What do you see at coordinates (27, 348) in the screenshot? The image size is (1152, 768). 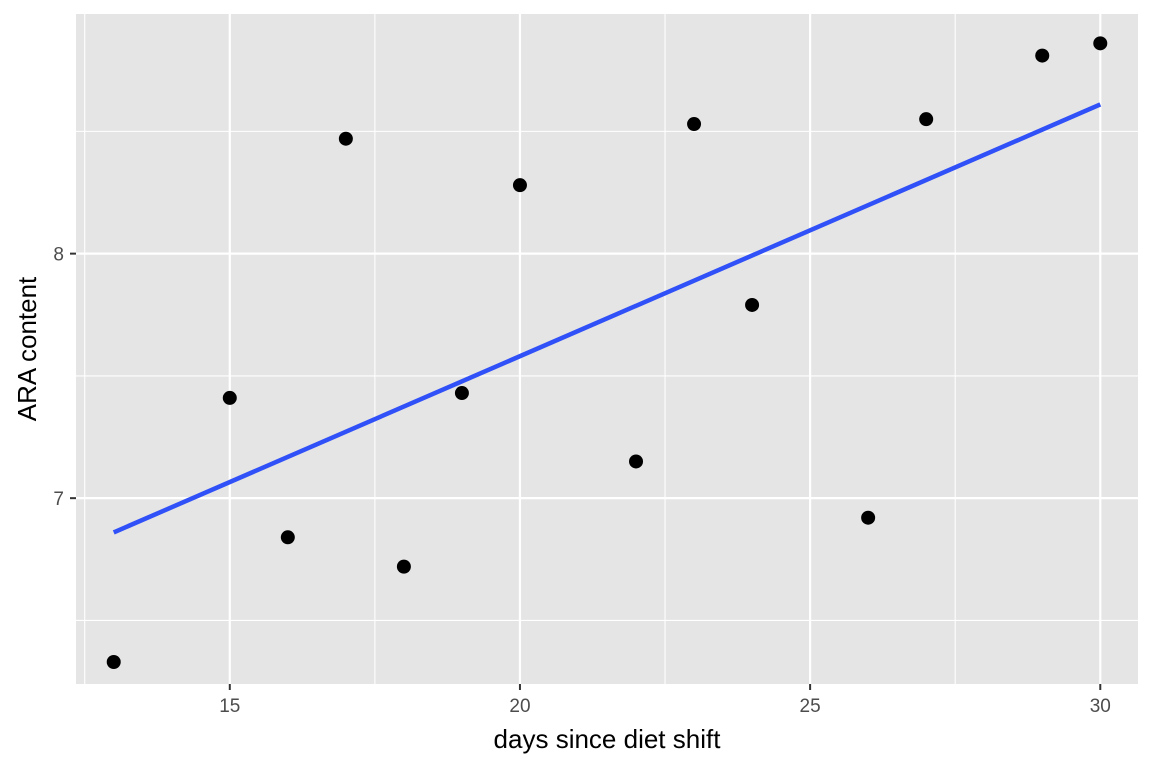 I see `y-axis-title: ARA content` at bounding box center [27, 348].